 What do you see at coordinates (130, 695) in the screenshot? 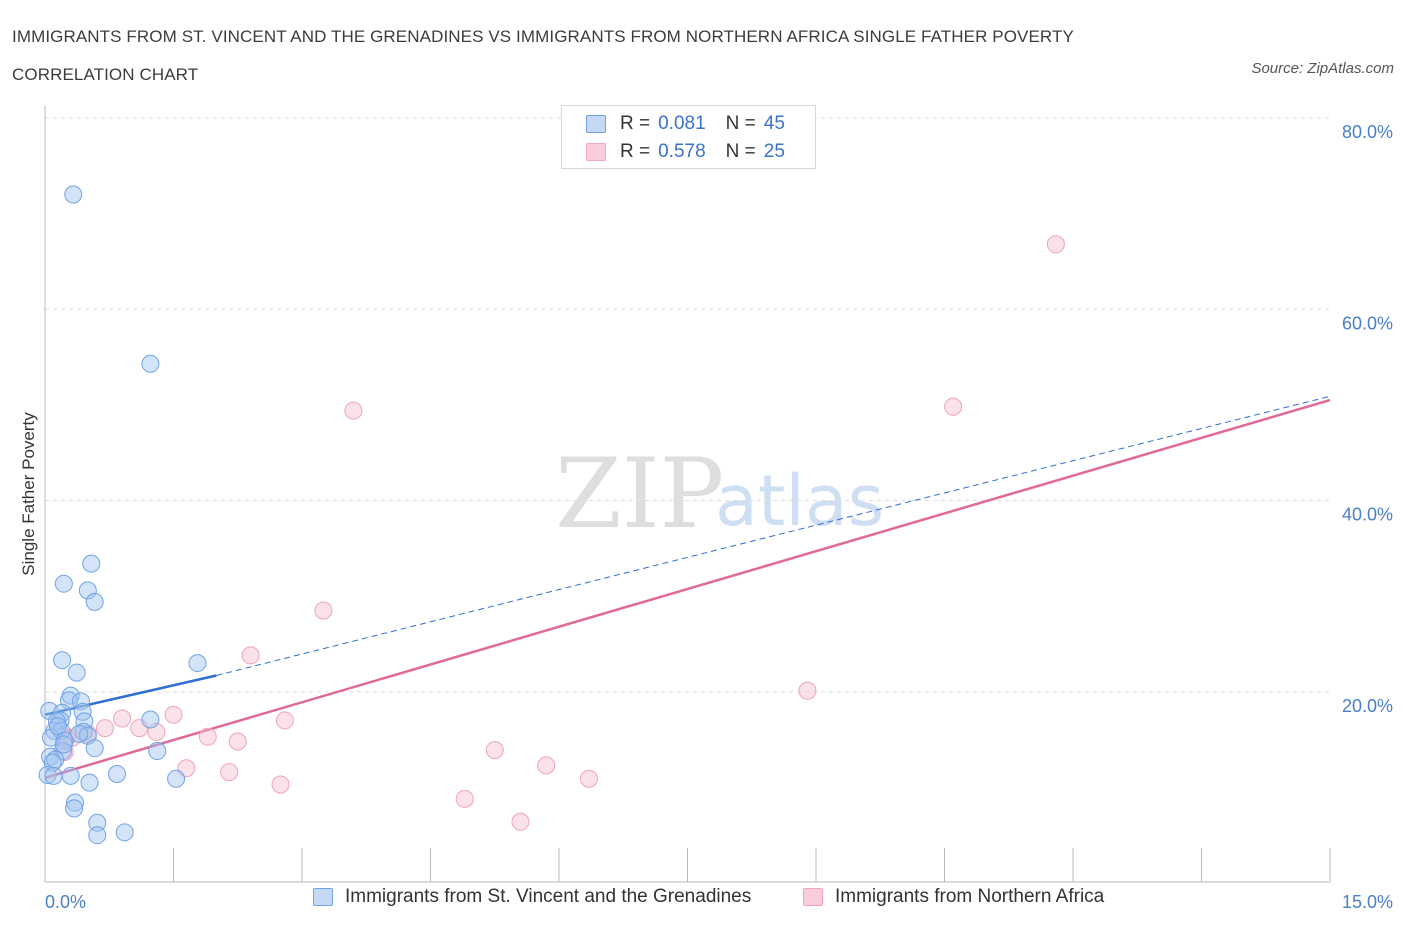
I see `blue-trend-line` at bounding box center [130, 695].